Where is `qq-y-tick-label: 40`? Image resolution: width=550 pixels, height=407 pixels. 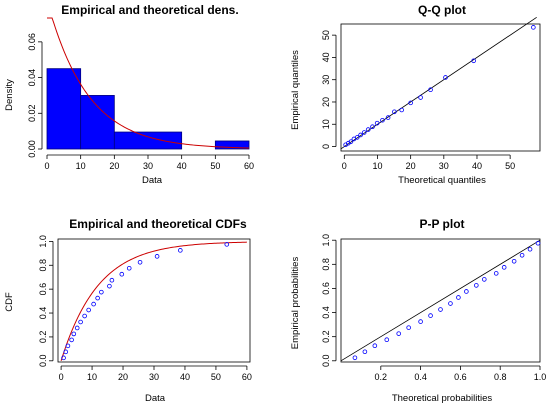
qq-y-tick-label: 40 is located at coordinates (326, 57).